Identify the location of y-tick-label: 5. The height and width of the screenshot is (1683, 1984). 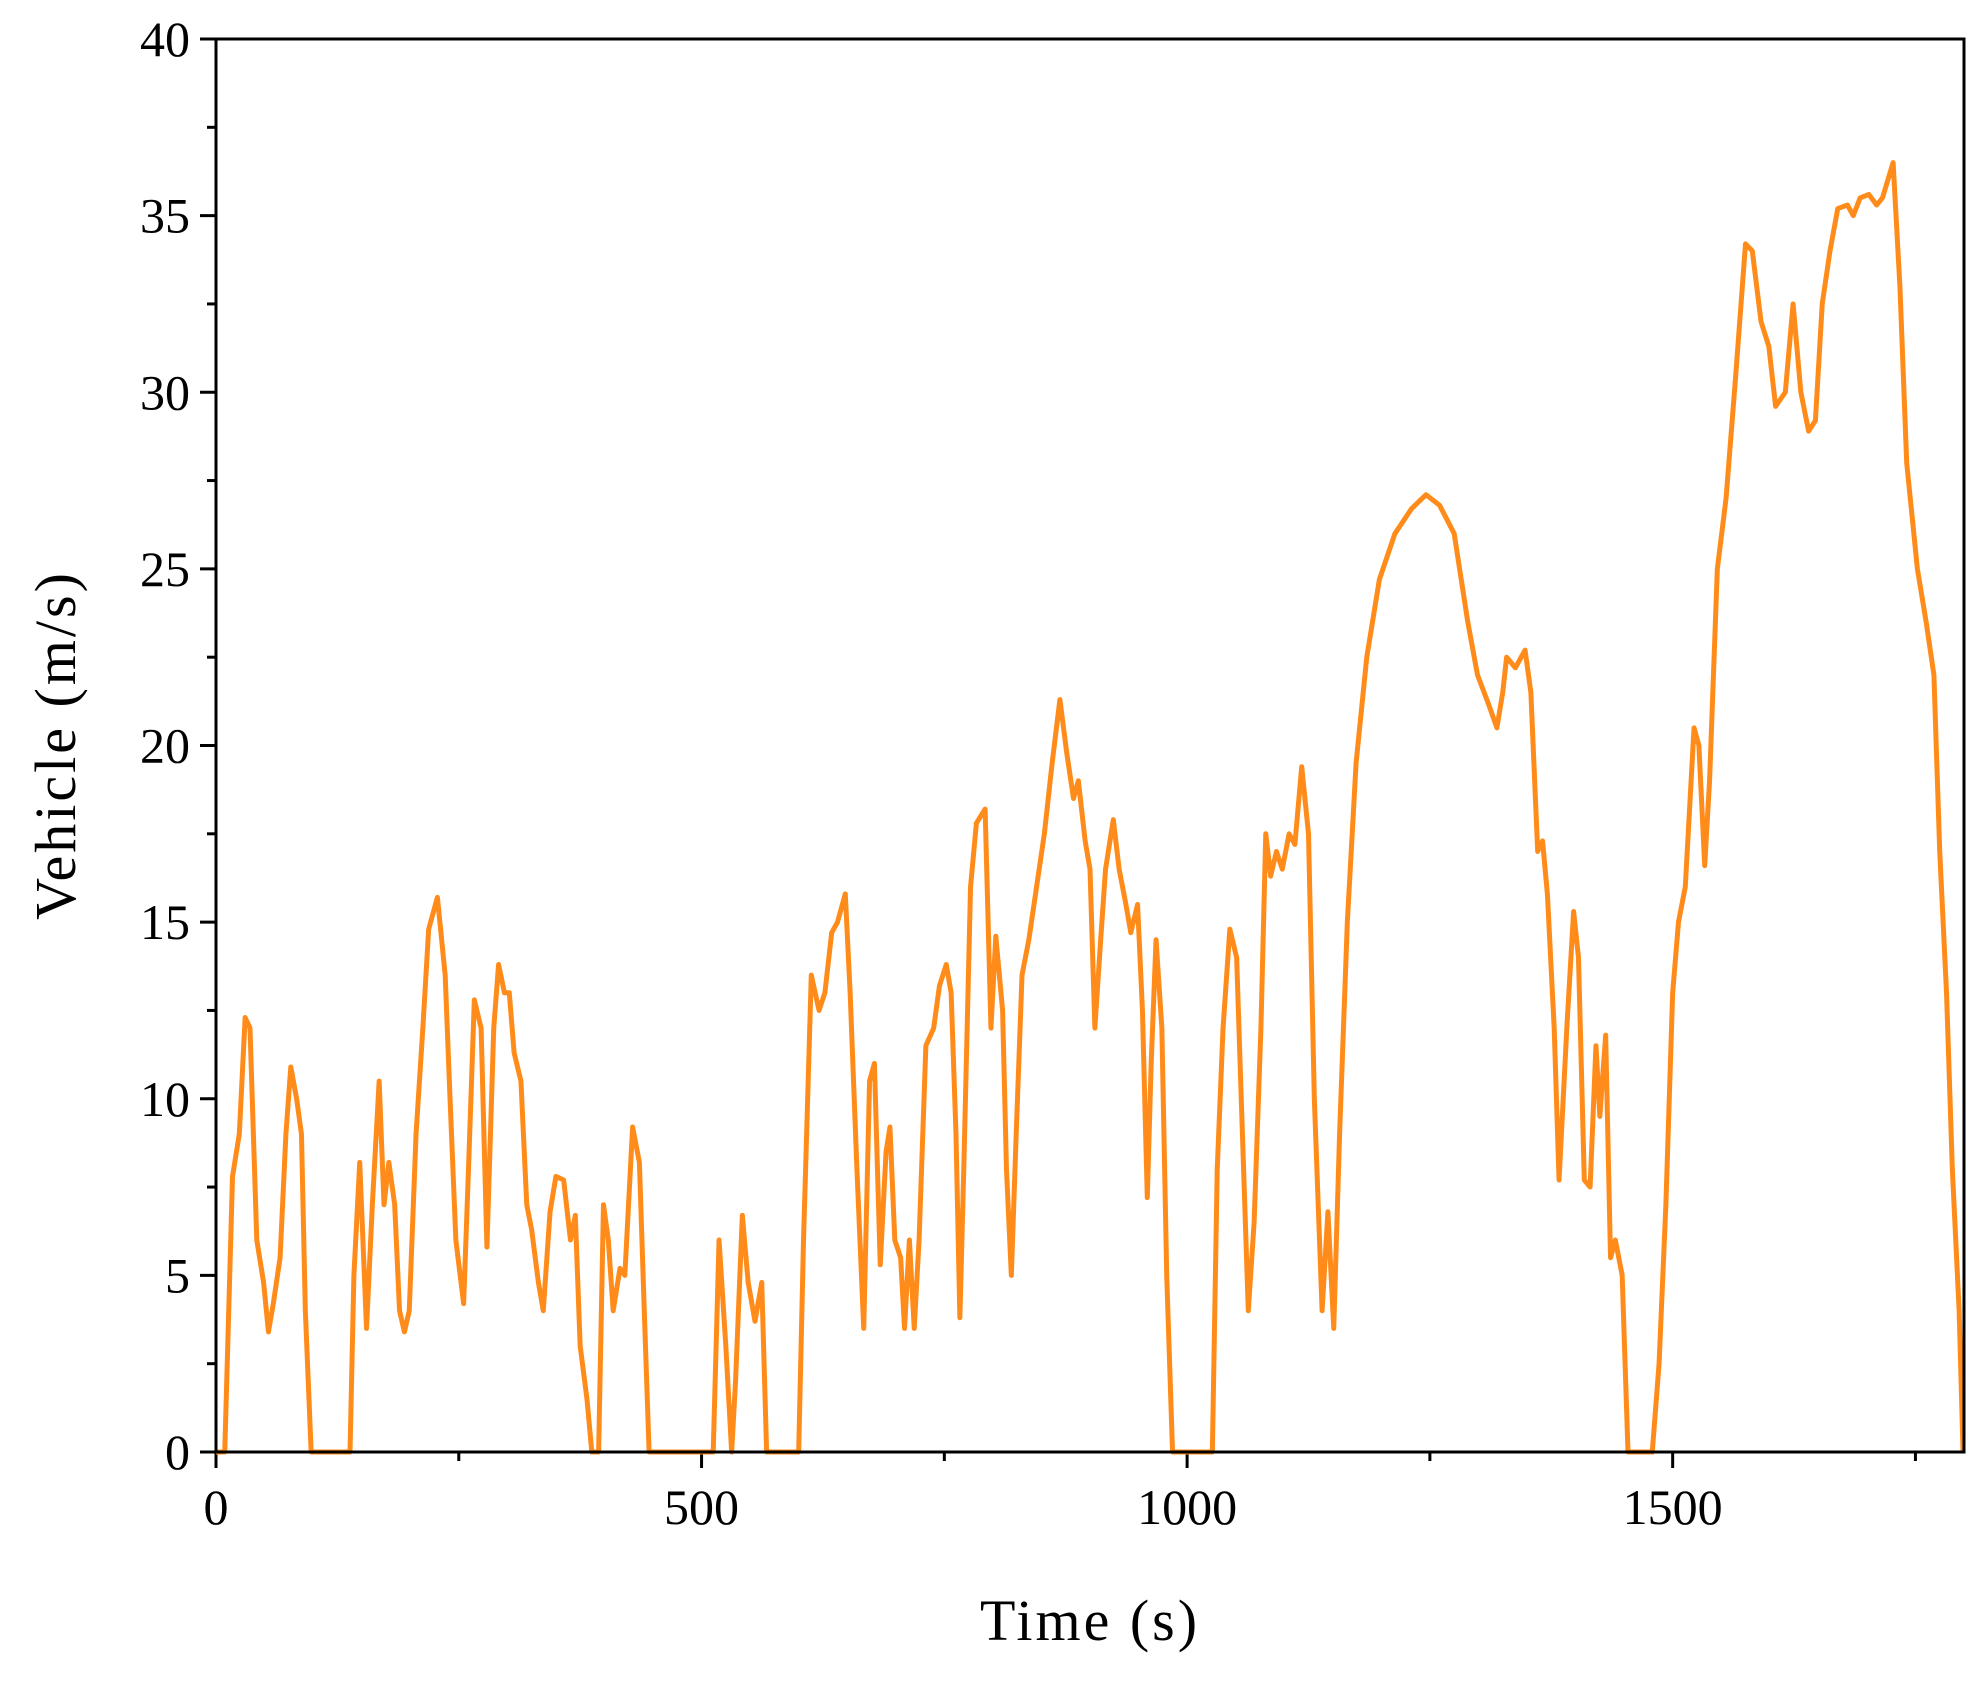
(177, 1275).